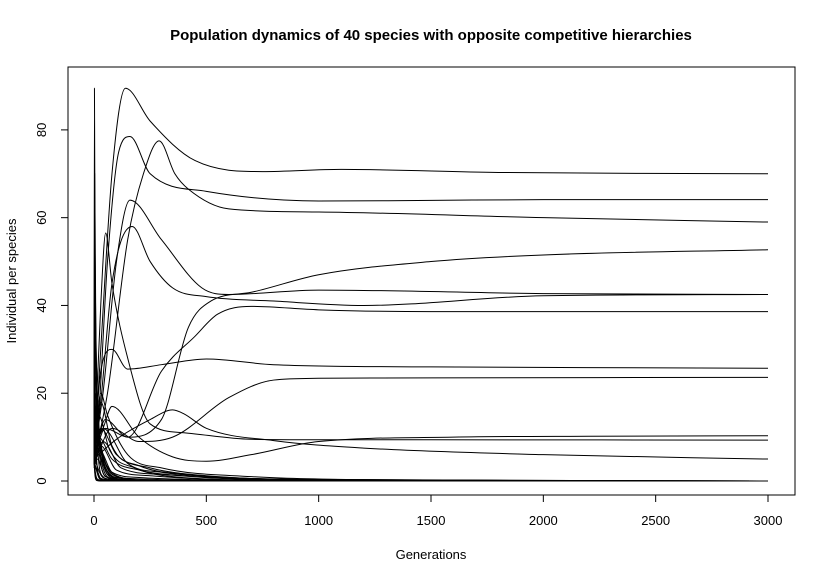  I want to click on x-tick-label: 2000, so click(543, 520).